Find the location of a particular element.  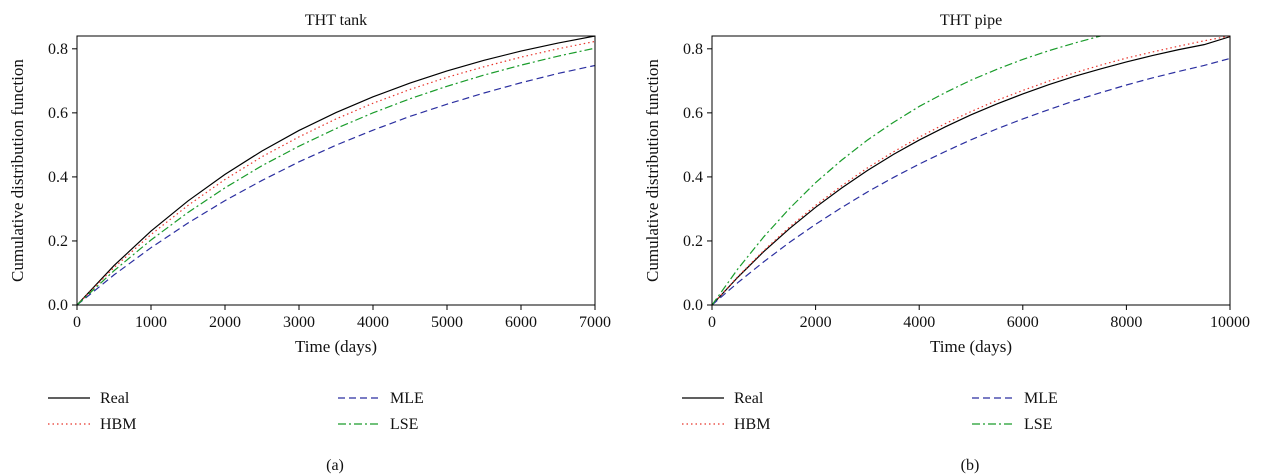

panel-label: (a) is located at coordinates (335, 465).